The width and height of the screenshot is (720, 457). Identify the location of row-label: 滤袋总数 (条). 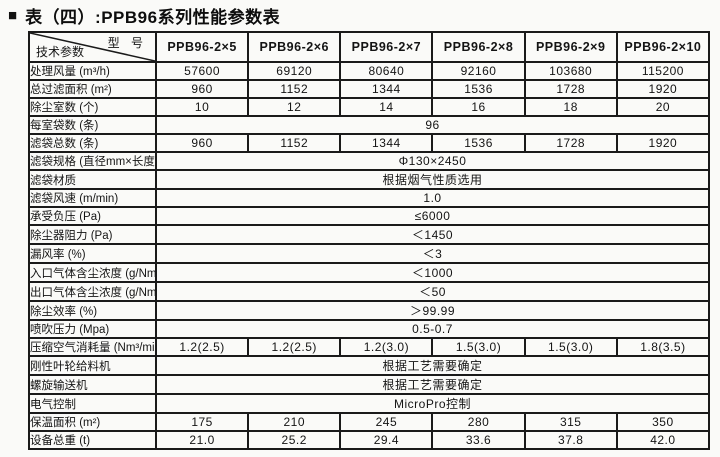
(92, 143).